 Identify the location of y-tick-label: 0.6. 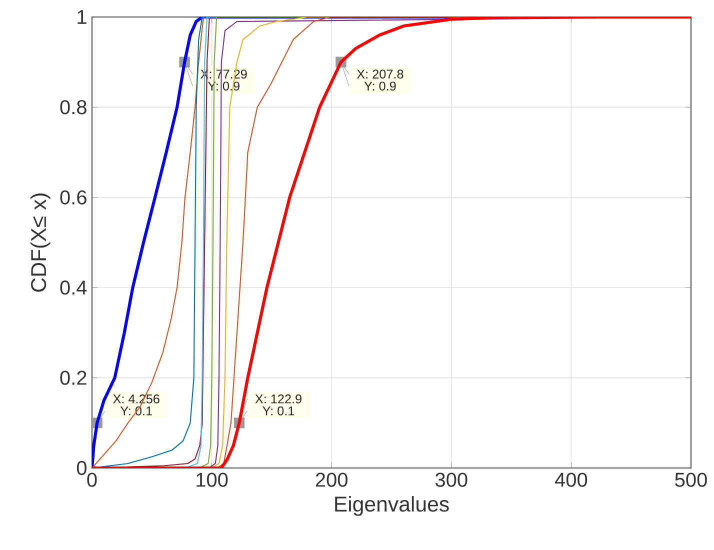
(73, 197).